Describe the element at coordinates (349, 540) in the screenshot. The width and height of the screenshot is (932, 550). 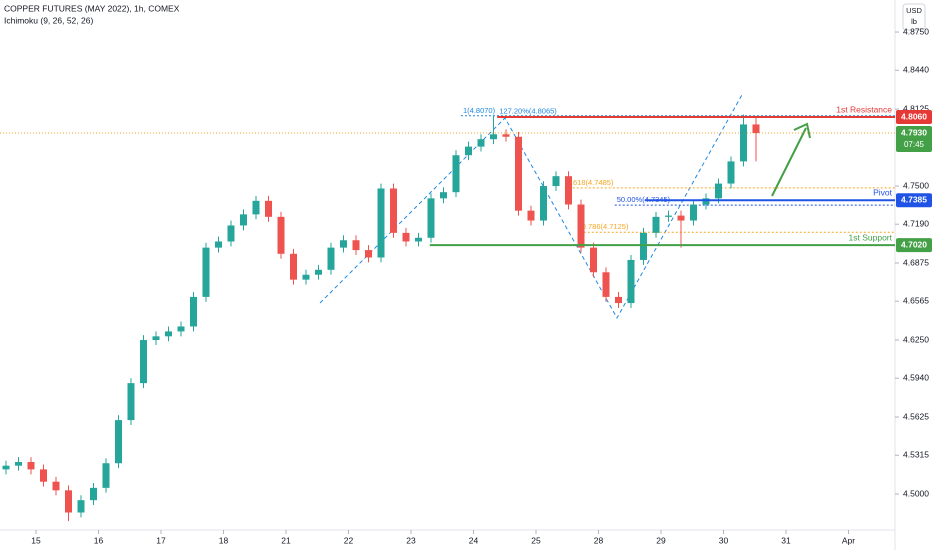
I see `x-tick-label: 22` at that location.